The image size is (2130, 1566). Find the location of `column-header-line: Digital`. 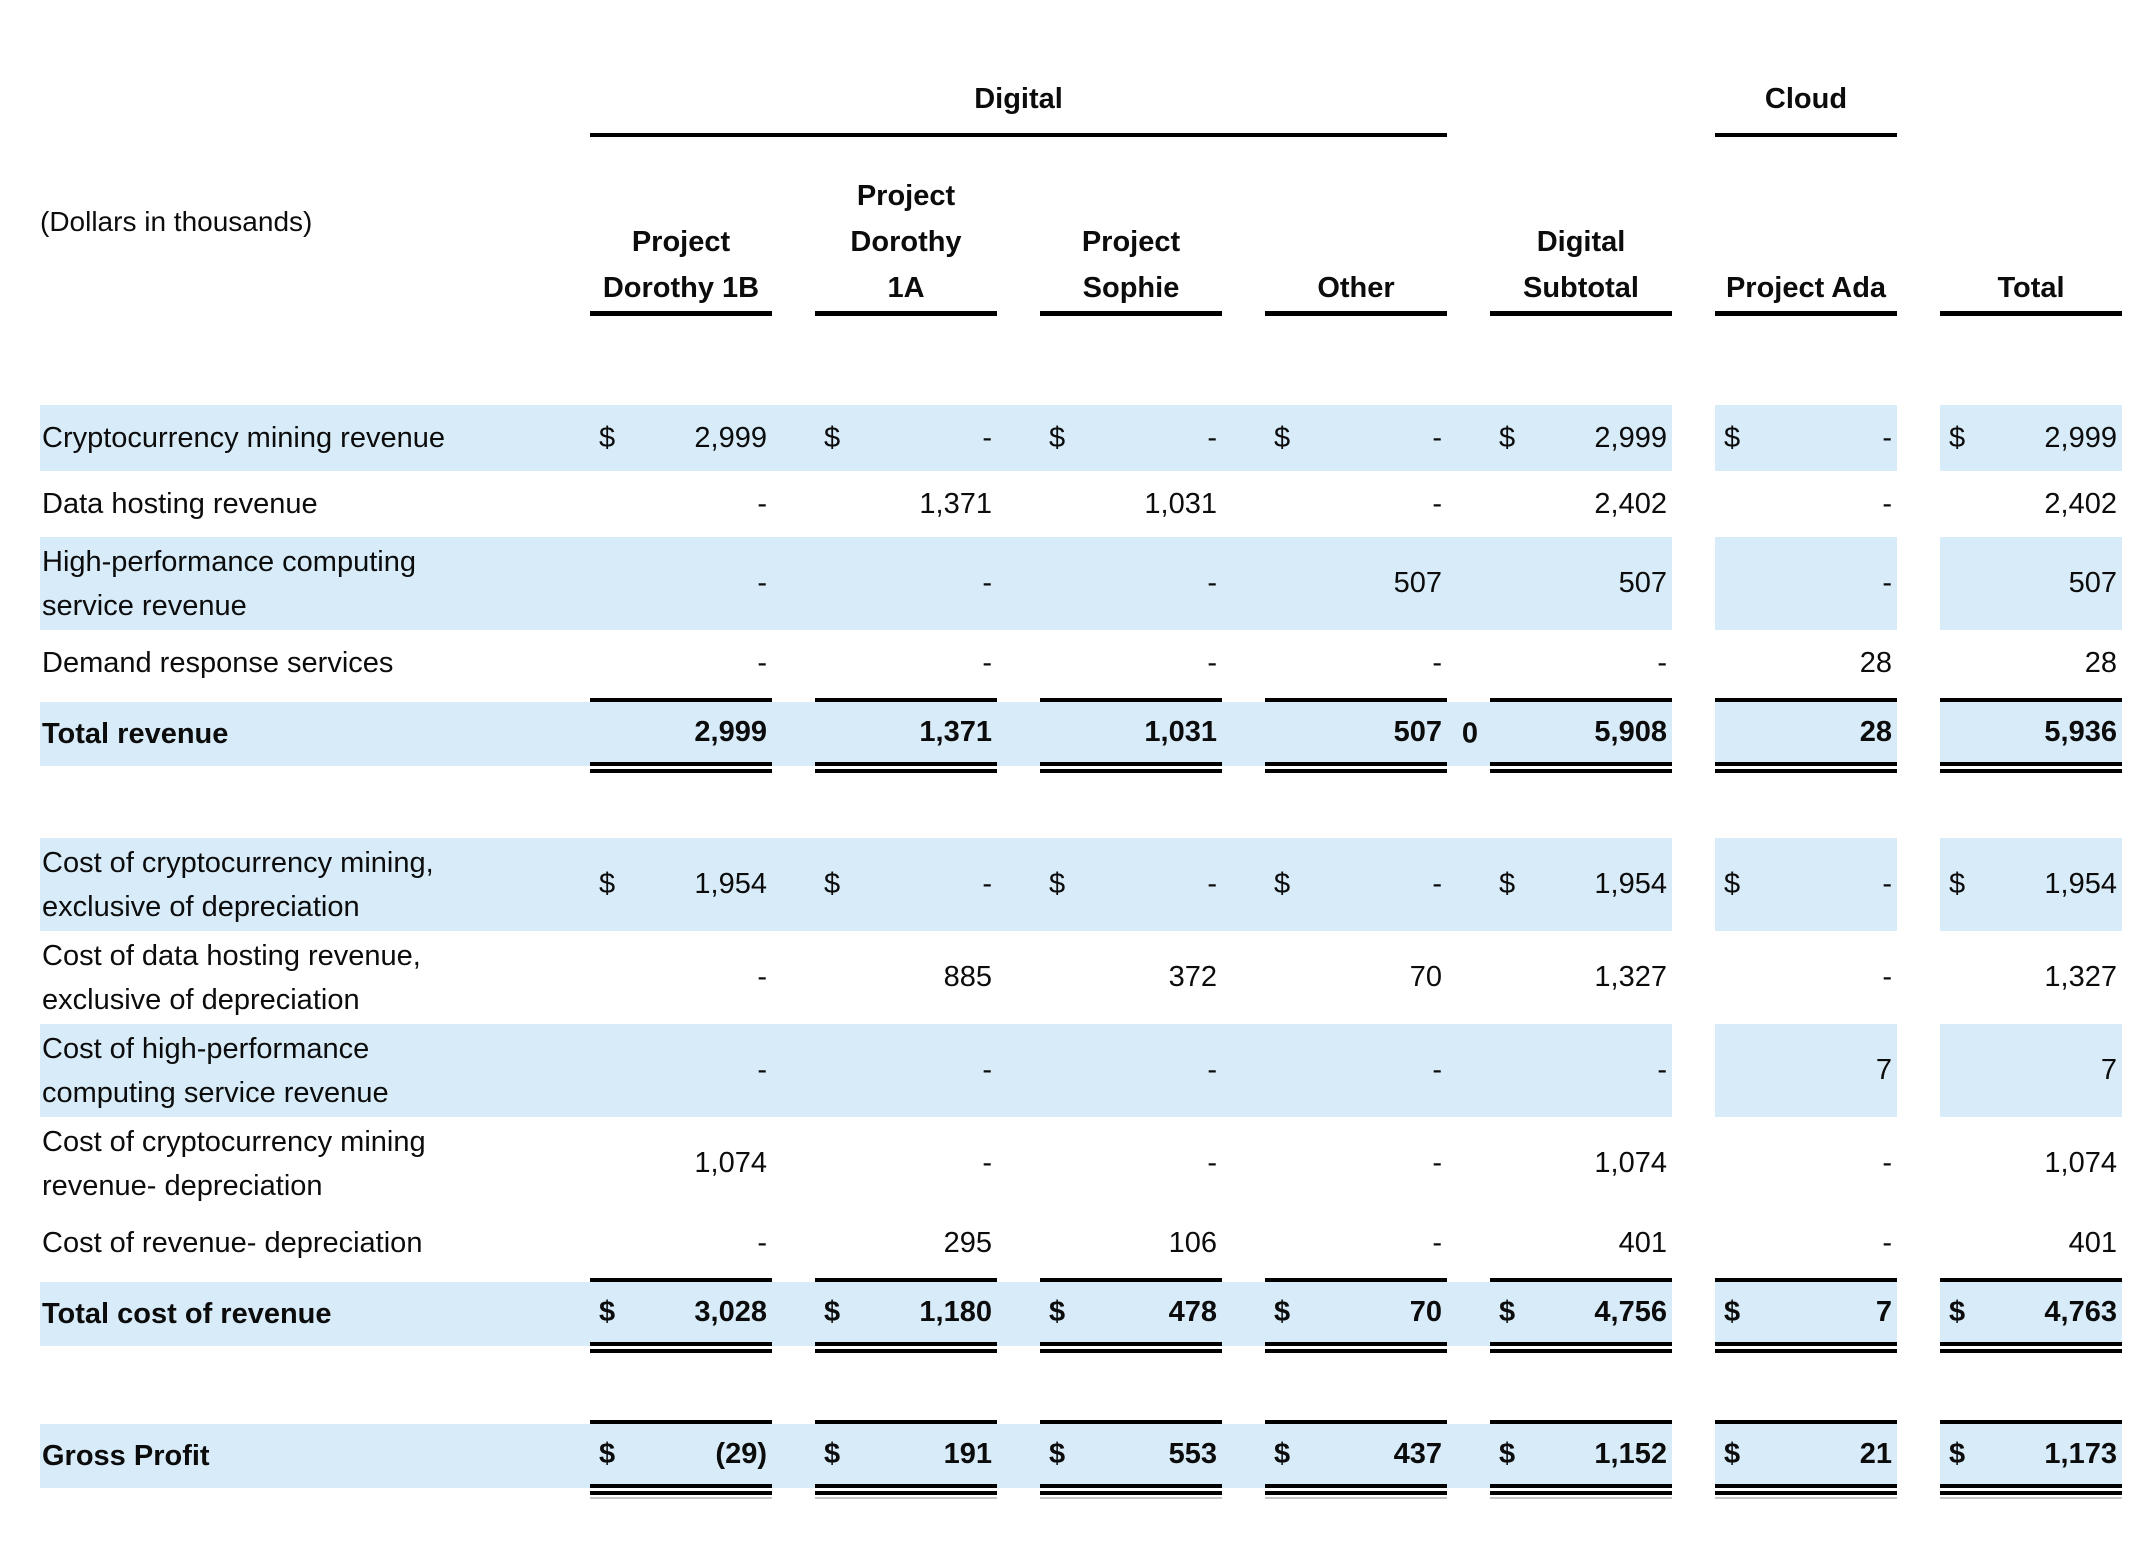

column-header-line: Digital is located at coordinates (1581, 242).